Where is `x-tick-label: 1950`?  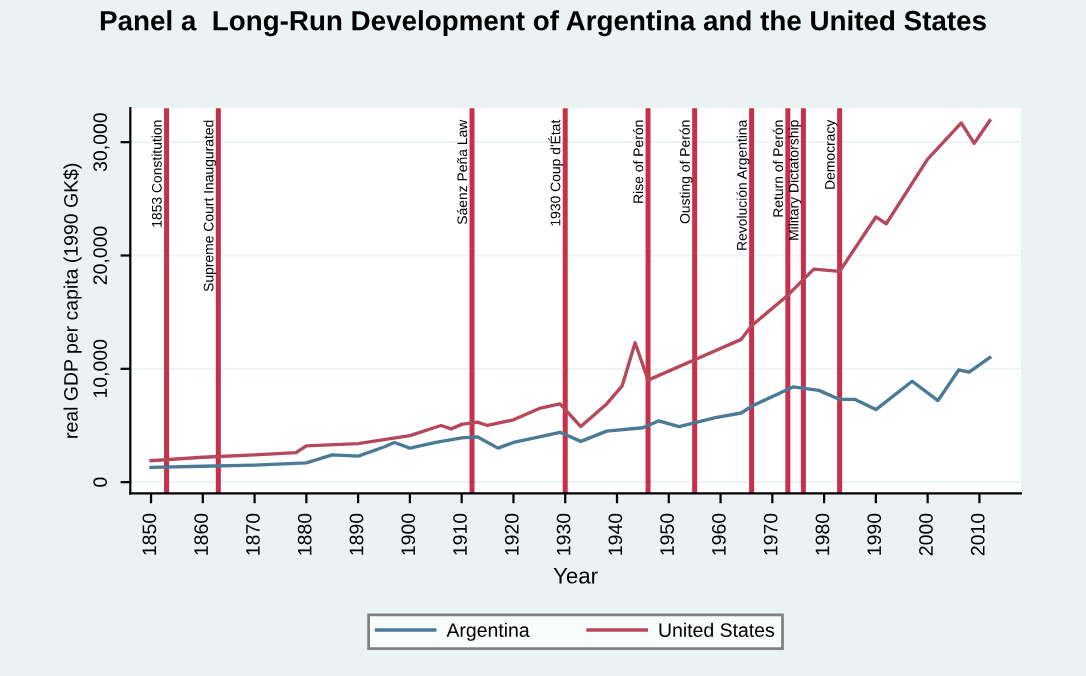 x-tick-label: 1950 is located at coordinates (667, 534).